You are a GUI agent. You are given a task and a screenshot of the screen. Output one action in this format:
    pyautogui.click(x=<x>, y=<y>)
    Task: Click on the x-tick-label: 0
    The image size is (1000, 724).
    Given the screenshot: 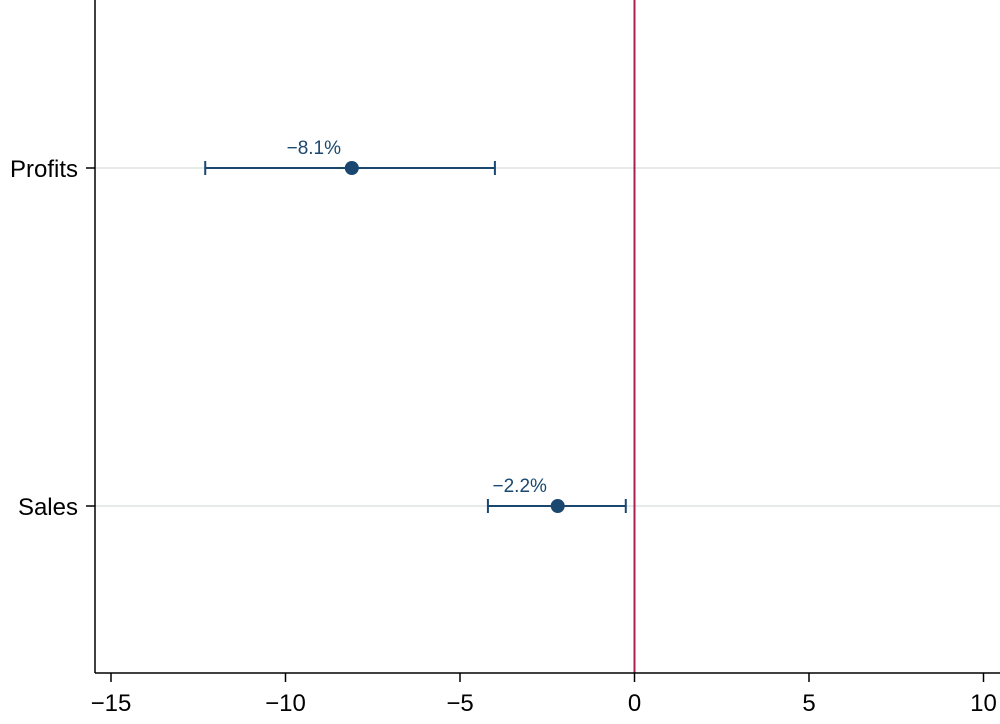 What is the action you would take?
    pyautogui.click(x=634, y=703)
    